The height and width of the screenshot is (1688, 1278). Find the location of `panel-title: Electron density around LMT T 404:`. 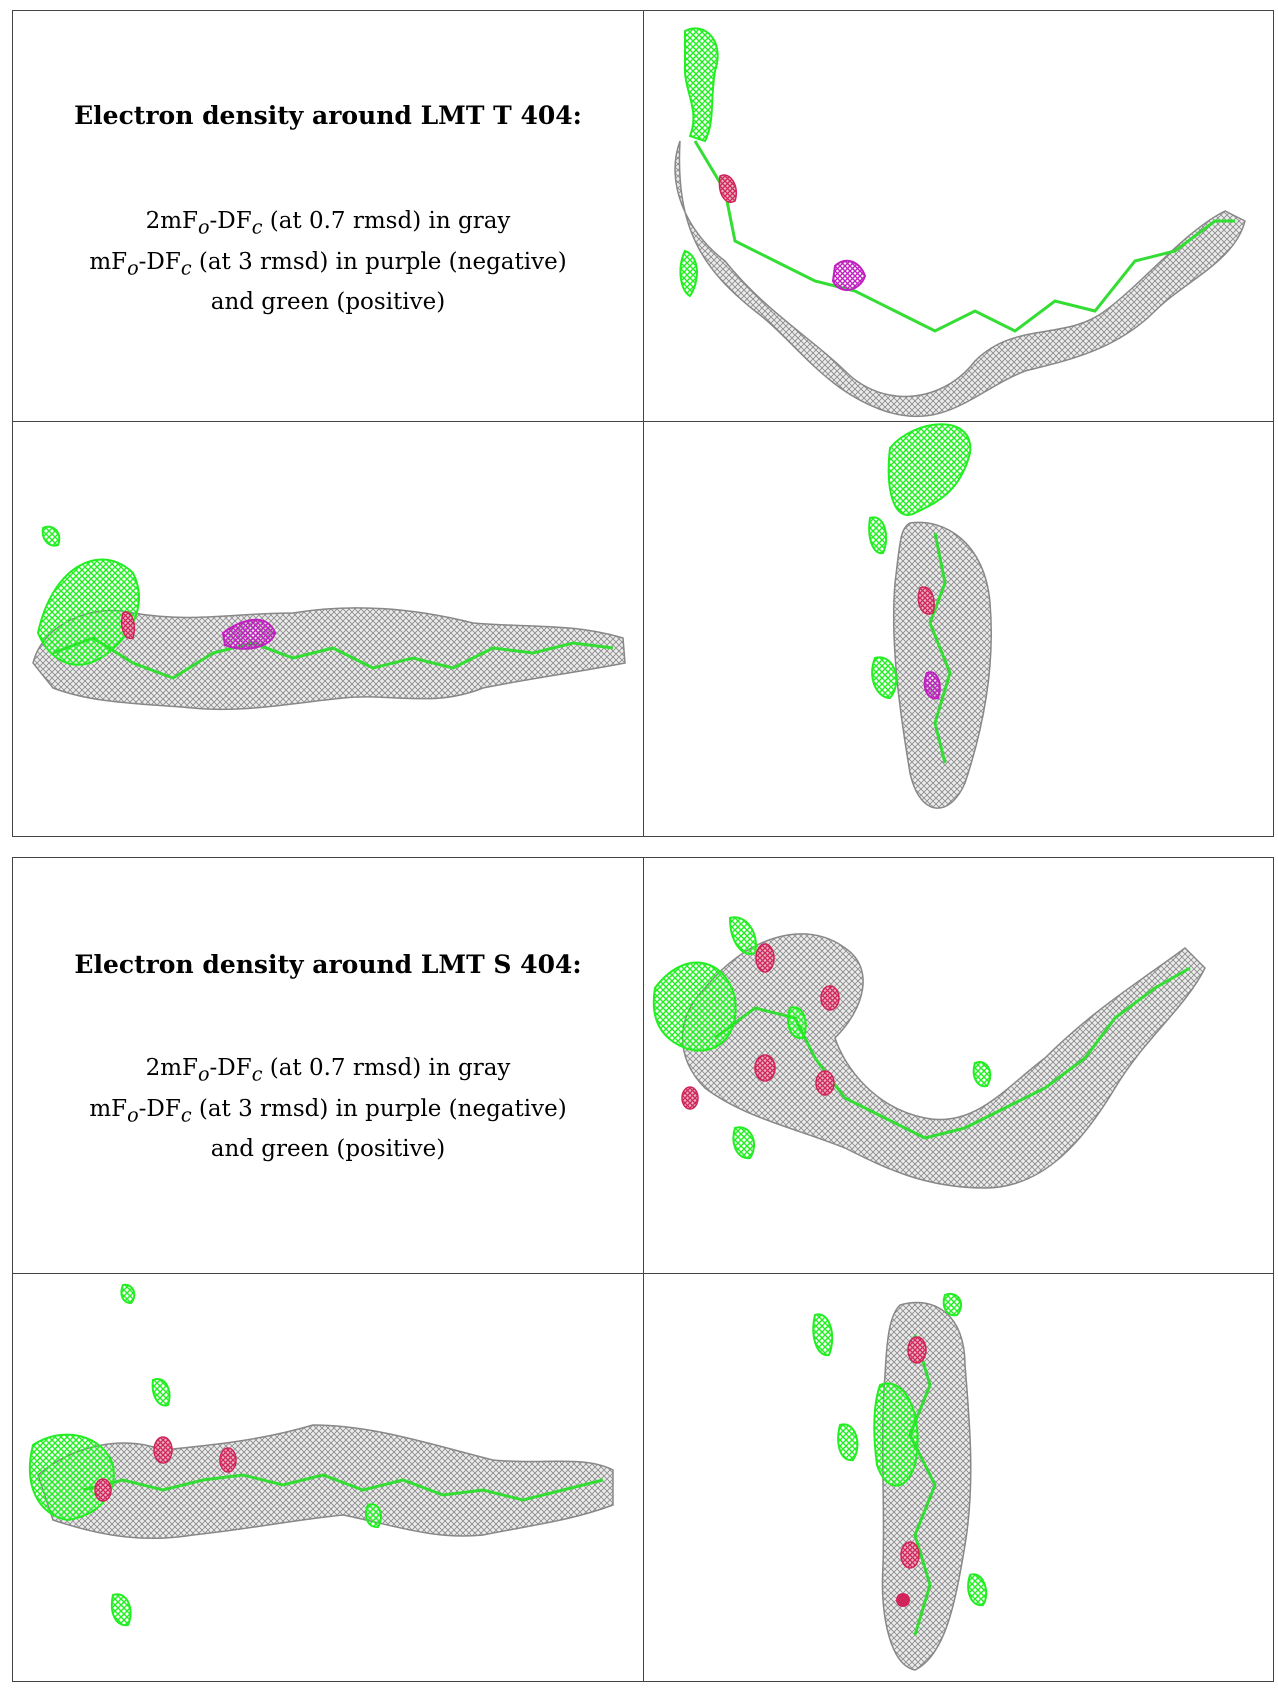

panel-title: Electron density around LMT T 404: is located at coordinates (328, 115).